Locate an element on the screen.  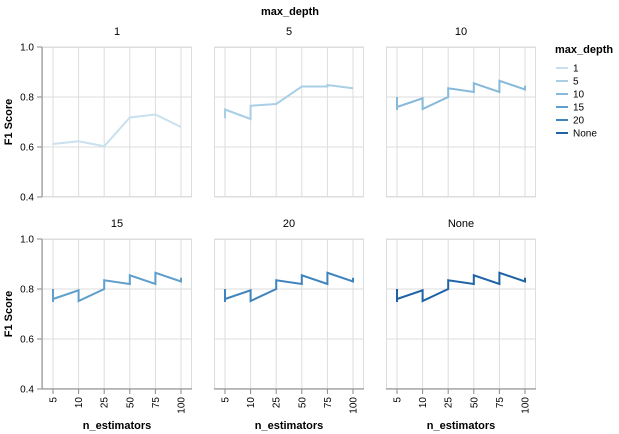
legend-label: 10 is located at coordinates (579, 95).